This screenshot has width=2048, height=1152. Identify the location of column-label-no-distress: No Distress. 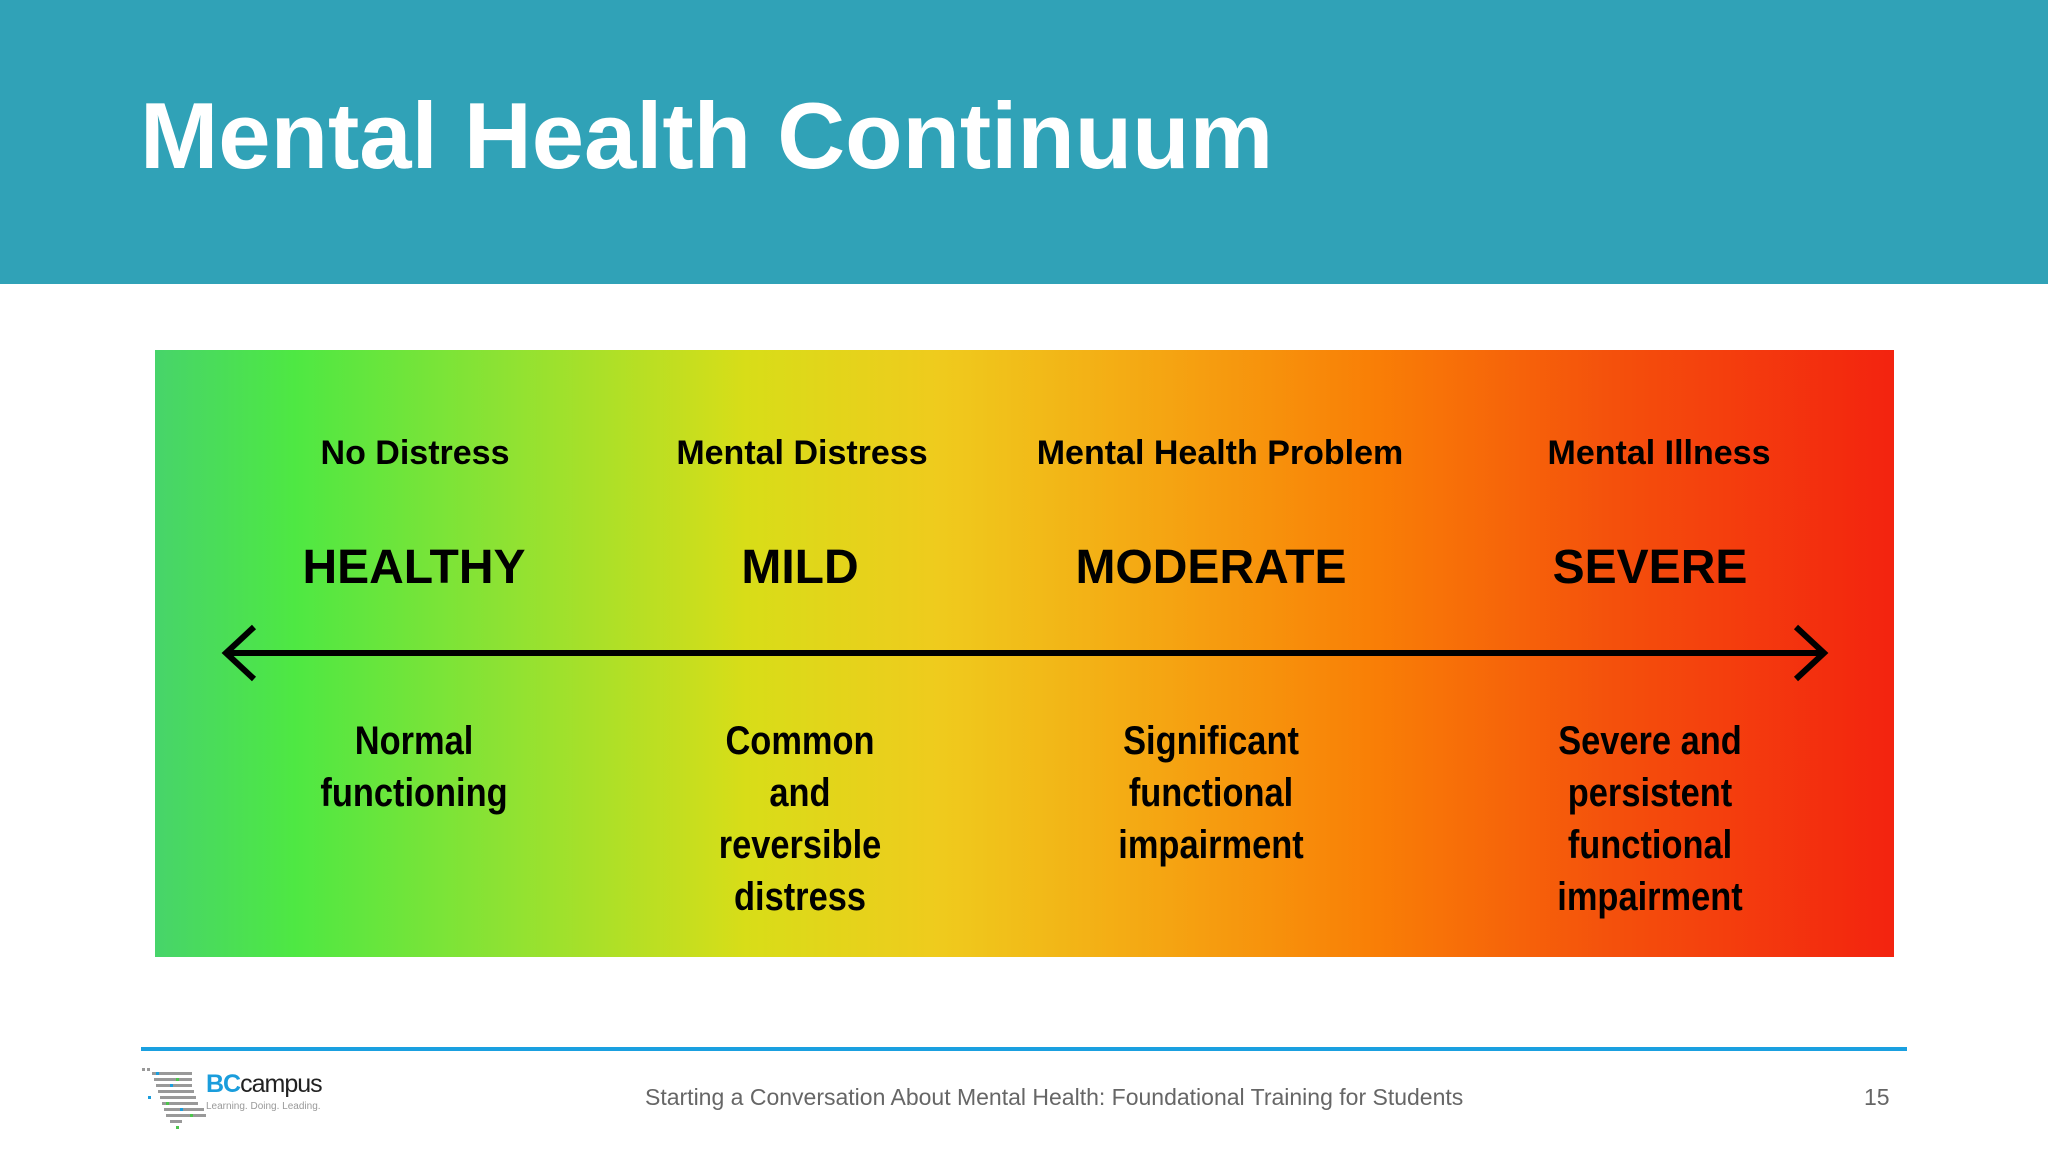
(415, 453).